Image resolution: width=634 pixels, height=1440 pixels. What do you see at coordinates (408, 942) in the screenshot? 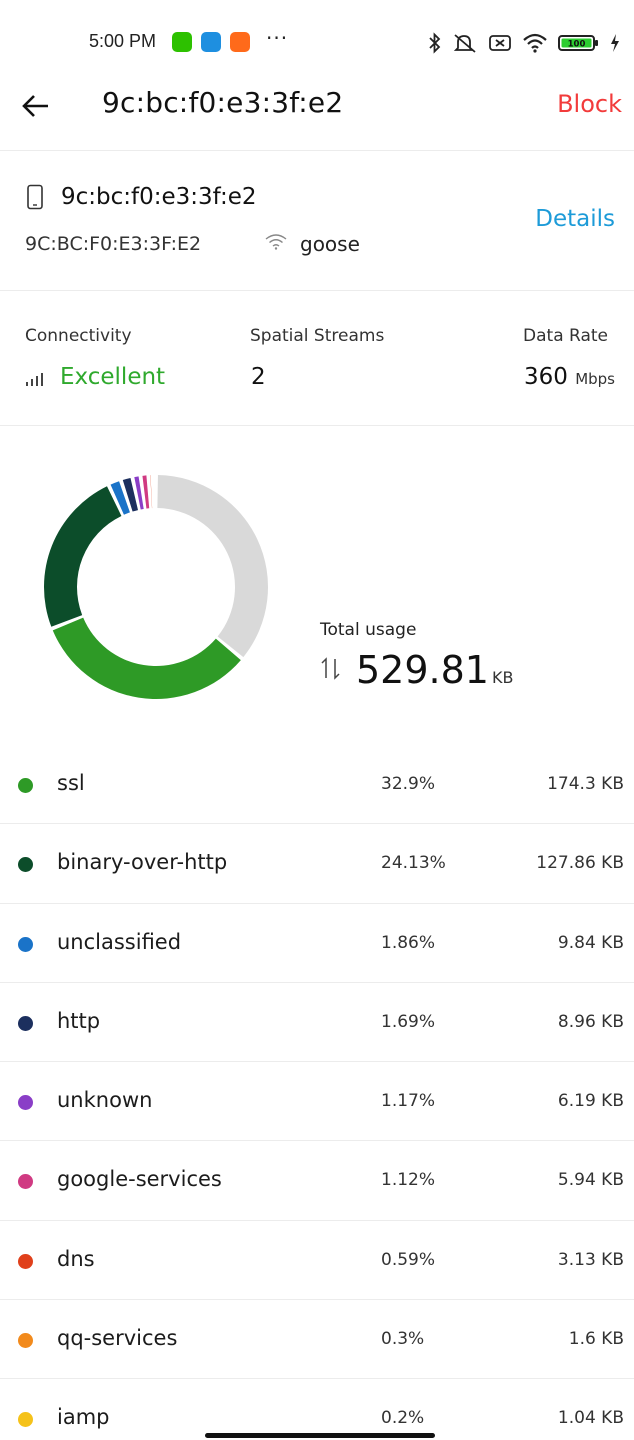
I see `category-percent: 1.86%` at bounding box center [408, 942].